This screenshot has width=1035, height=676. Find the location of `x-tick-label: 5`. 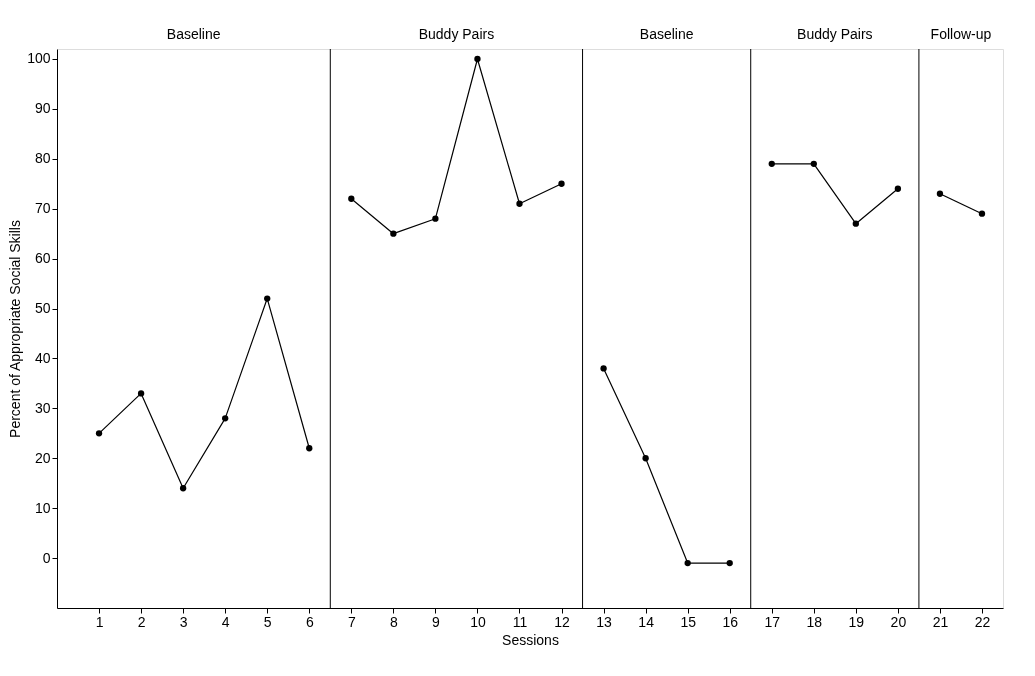

x-tick-label: 5 is located at coordinates (267, 621).